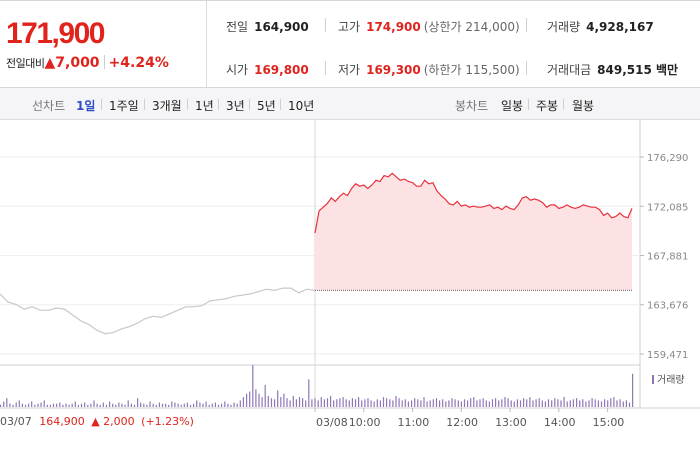 The height and width of the screenshot is (450, 700). I want to click on volume-legend-swatch, so click(653, 379).